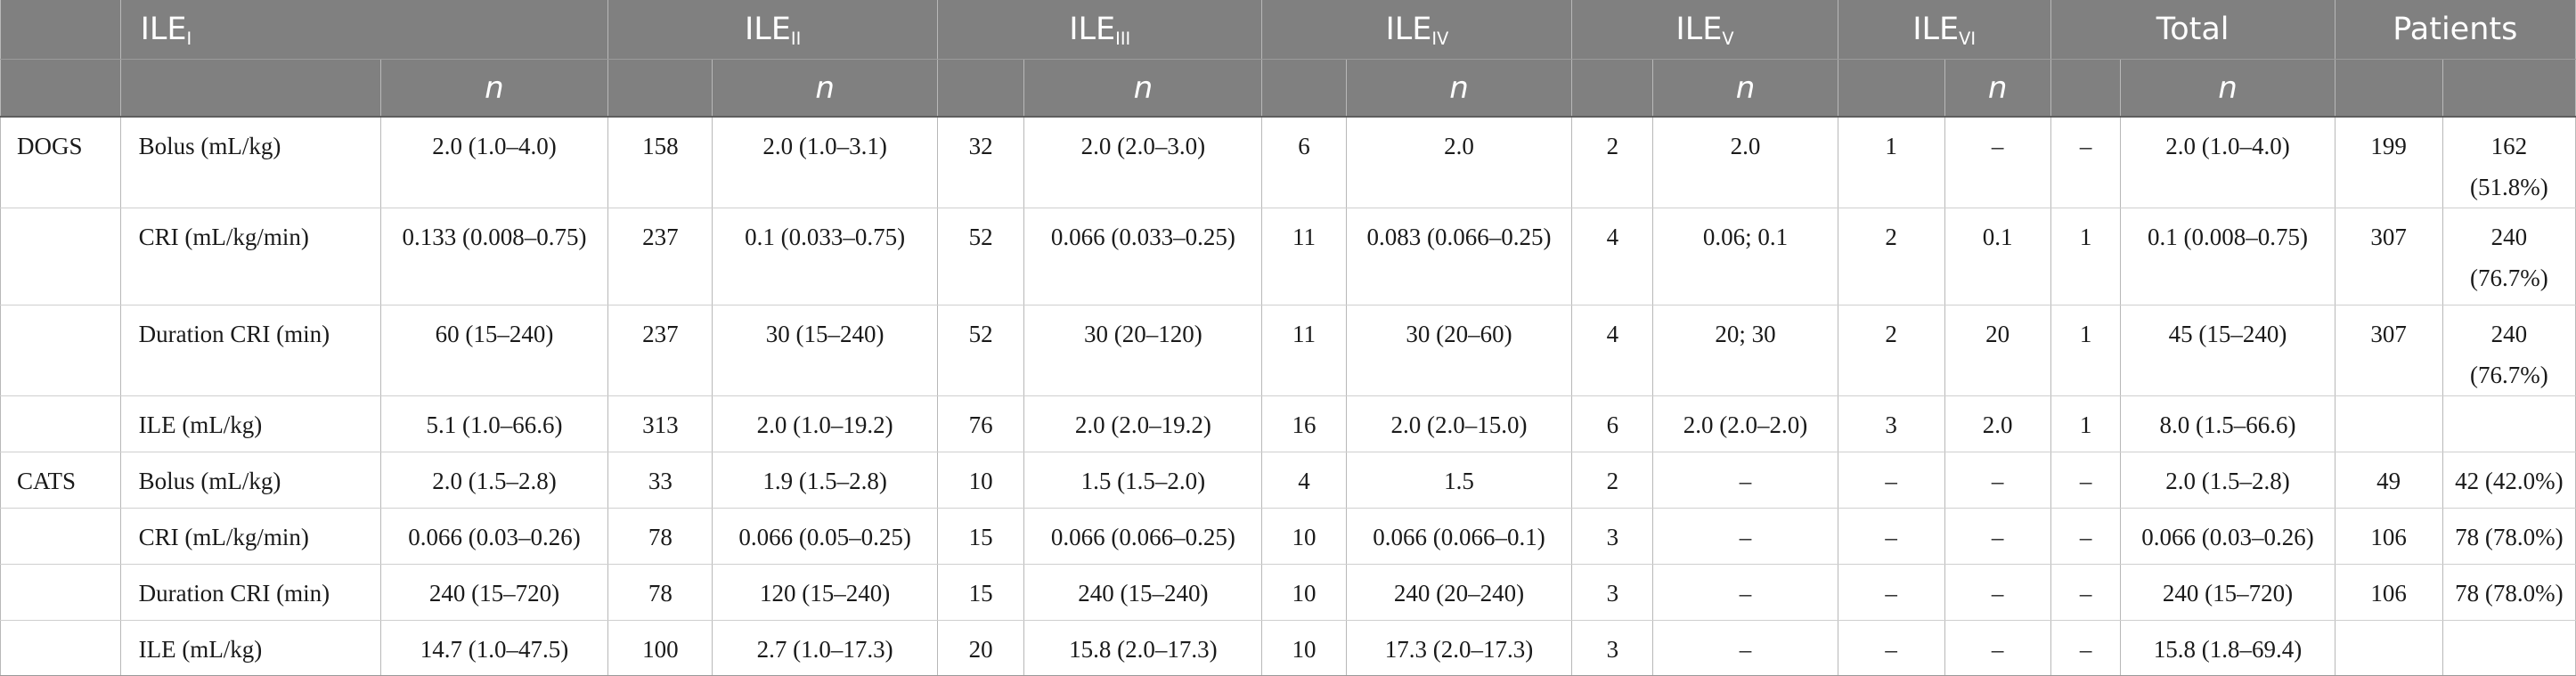 This screenshot has width=2576, height=676. What do you see at coordinates (1143, 648) in the screenshot?
I see `value-cell: 15.8 (2.0–17.3)` at bounding box center [1143, 648].